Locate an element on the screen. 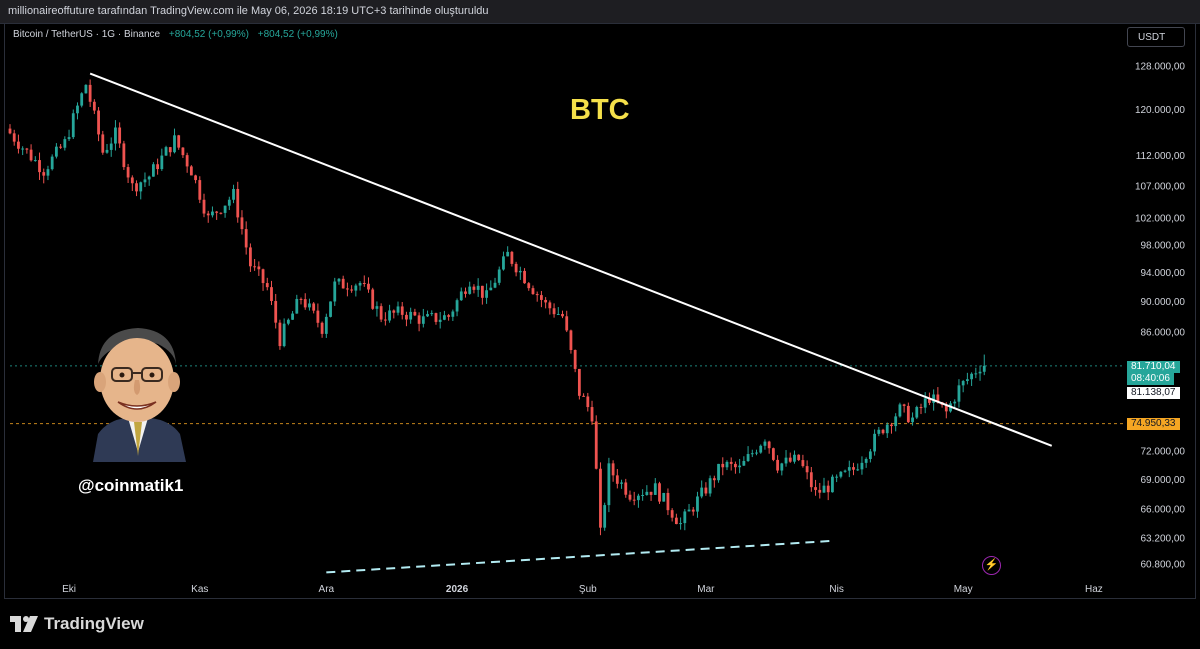  x-tick-label: 2026 is located at coordinates (457, 589).